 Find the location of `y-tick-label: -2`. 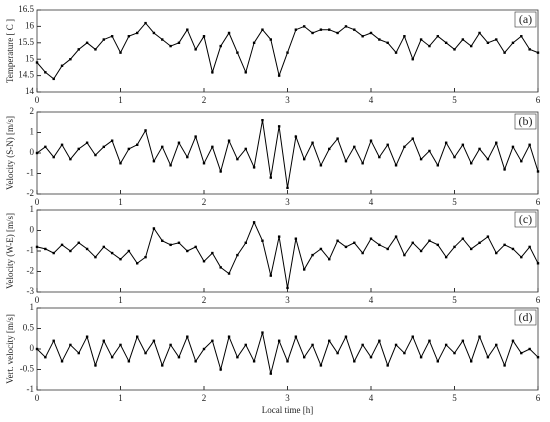

y-tick-label: -2 is located at coordinates (31, 271).